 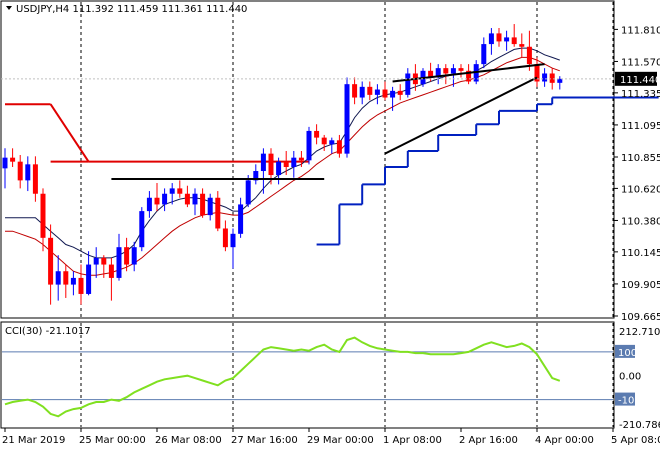 I want to click on price-tick-label: 111.335, so click(x=640, y=94).